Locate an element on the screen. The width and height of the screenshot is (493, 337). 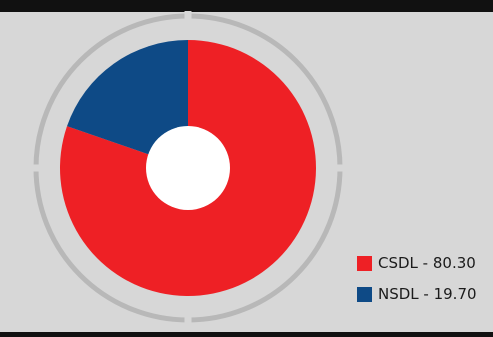
legend-swatch-nsdl is located at coordinates (364, 294).